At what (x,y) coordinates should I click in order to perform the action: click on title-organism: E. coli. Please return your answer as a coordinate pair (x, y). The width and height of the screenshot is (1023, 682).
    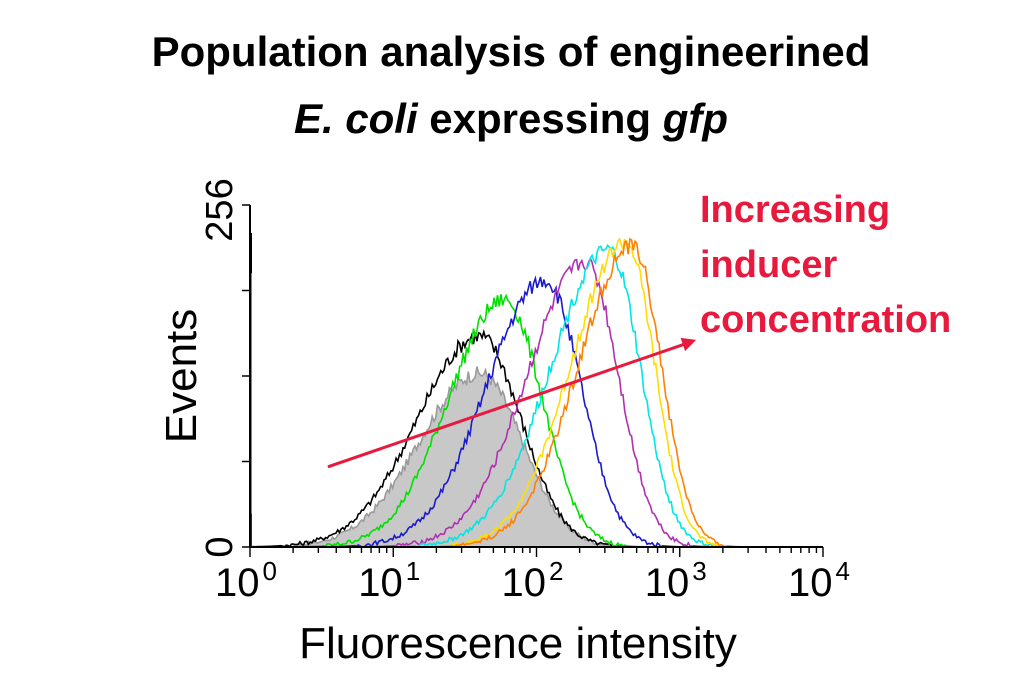
    Looking at the image, I should click on (356, 118).